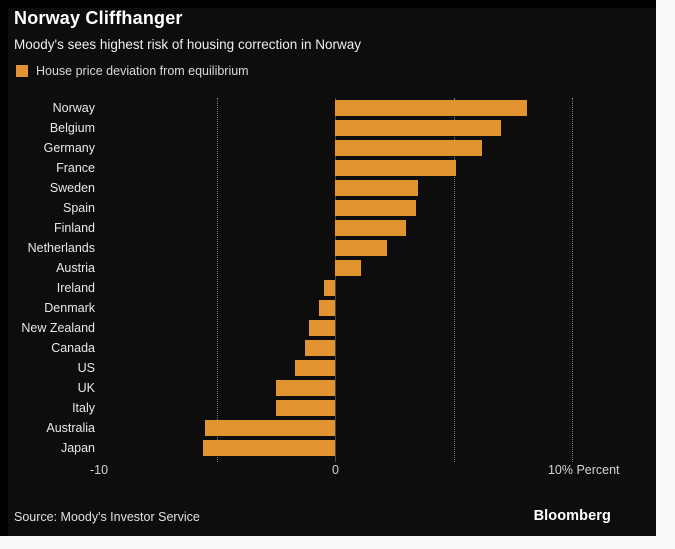 This screenshot has height=549, width=675. Describe the element at coordinates (572, 516) in the screenshot. I see `bloomberg-logo: Bloomberg` at that location.